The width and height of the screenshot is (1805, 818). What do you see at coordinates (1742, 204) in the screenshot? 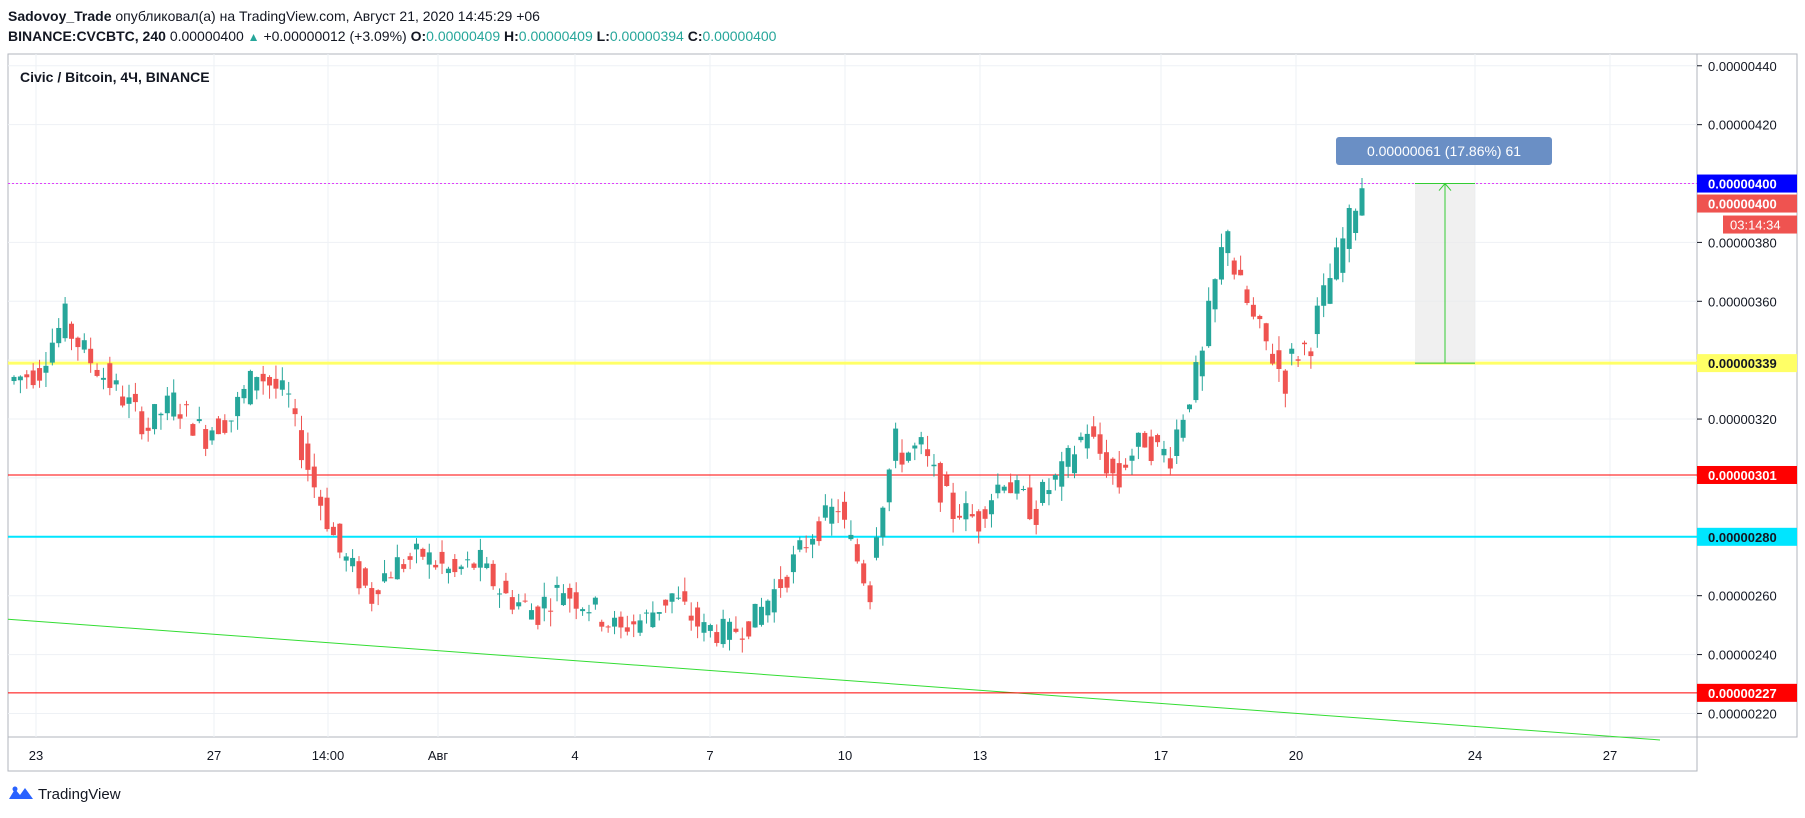
I see `last-price-label: 0.00000400` at bounding box center [1742, 204].